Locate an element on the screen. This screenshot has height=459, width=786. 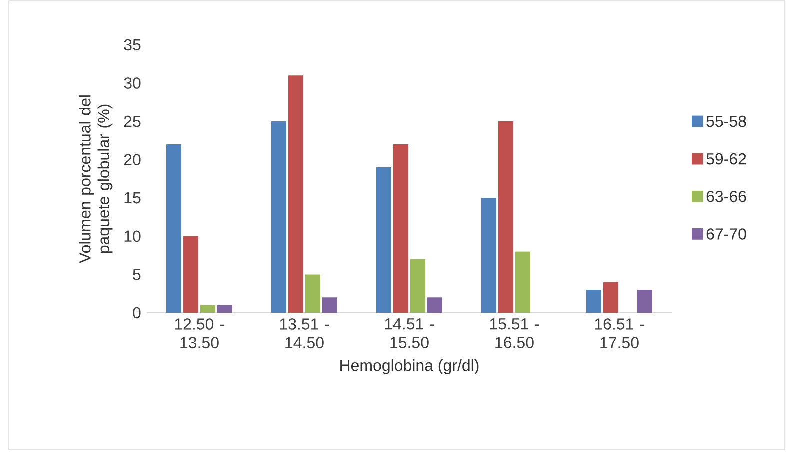
legend-label: 59-62 is located at coordinates (726, 159).